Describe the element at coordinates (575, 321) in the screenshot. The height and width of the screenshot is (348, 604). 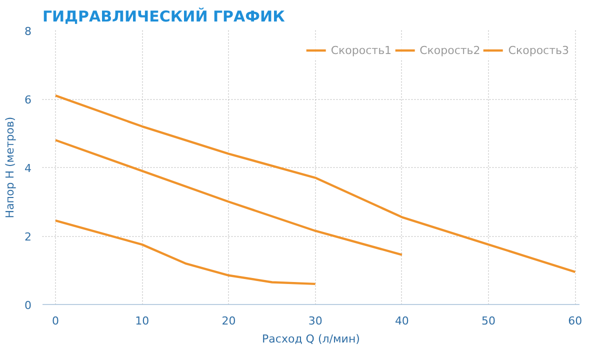
I see `x-tick-label: 60` at that location.